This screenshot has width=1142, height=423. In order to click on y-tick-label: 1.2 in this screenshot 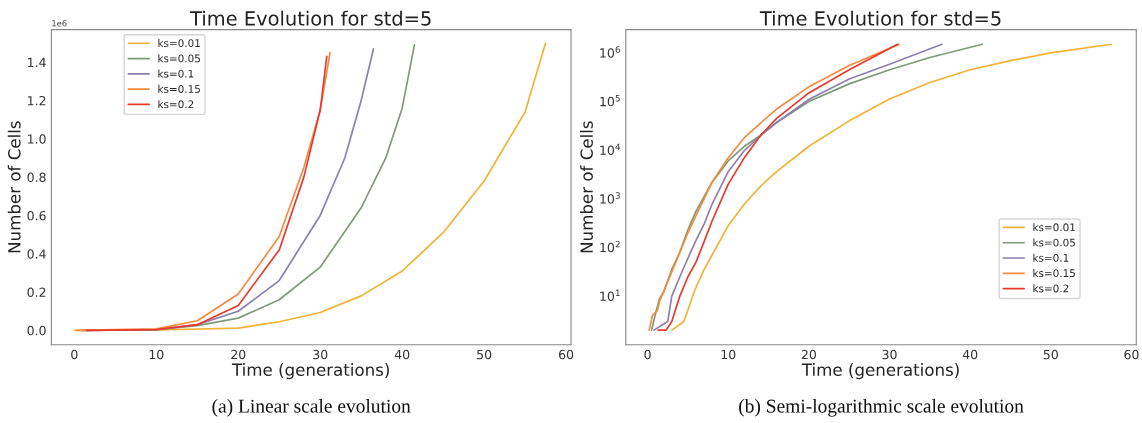, I will do `click(37, 100)`.